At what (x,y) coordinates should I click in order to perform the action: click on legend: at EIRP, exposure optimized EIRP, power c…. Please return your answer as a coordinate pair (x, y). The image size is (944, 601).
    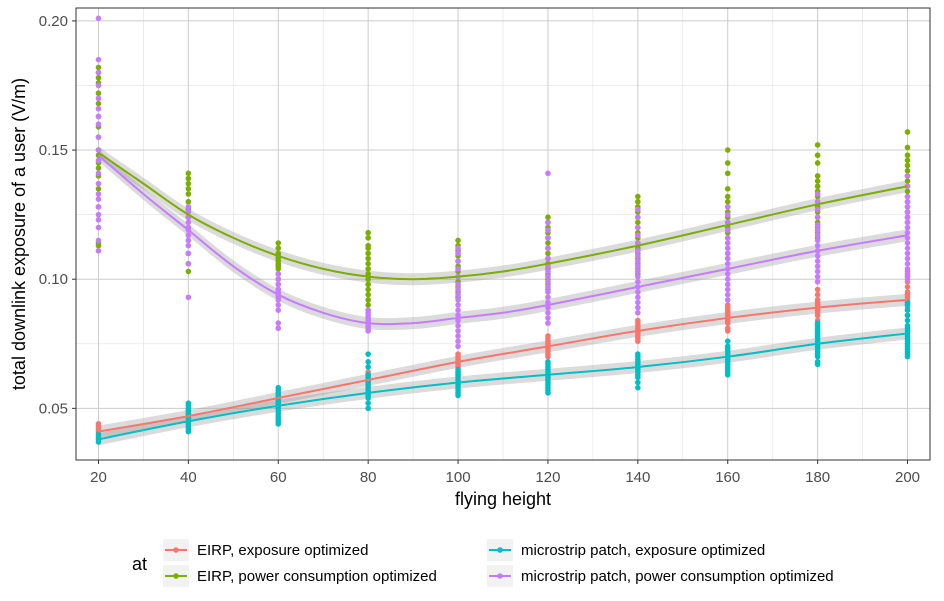
    Looking at the image, I should click on (483, 563).